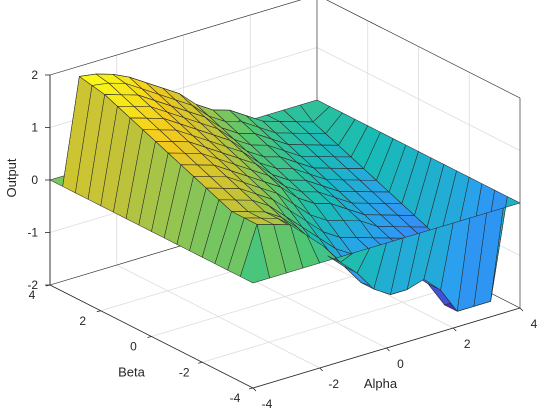 This screenshot has width=550, height=414. Describe the element at coordinates (381, 383) in the screenshot. I see `x-axis-label: Alpha` at that location.